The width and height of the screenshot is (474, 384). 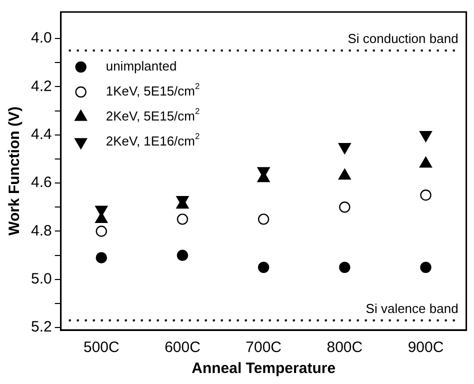 I want to click on x-tick-label: 800C, so click(x=344, y=347).